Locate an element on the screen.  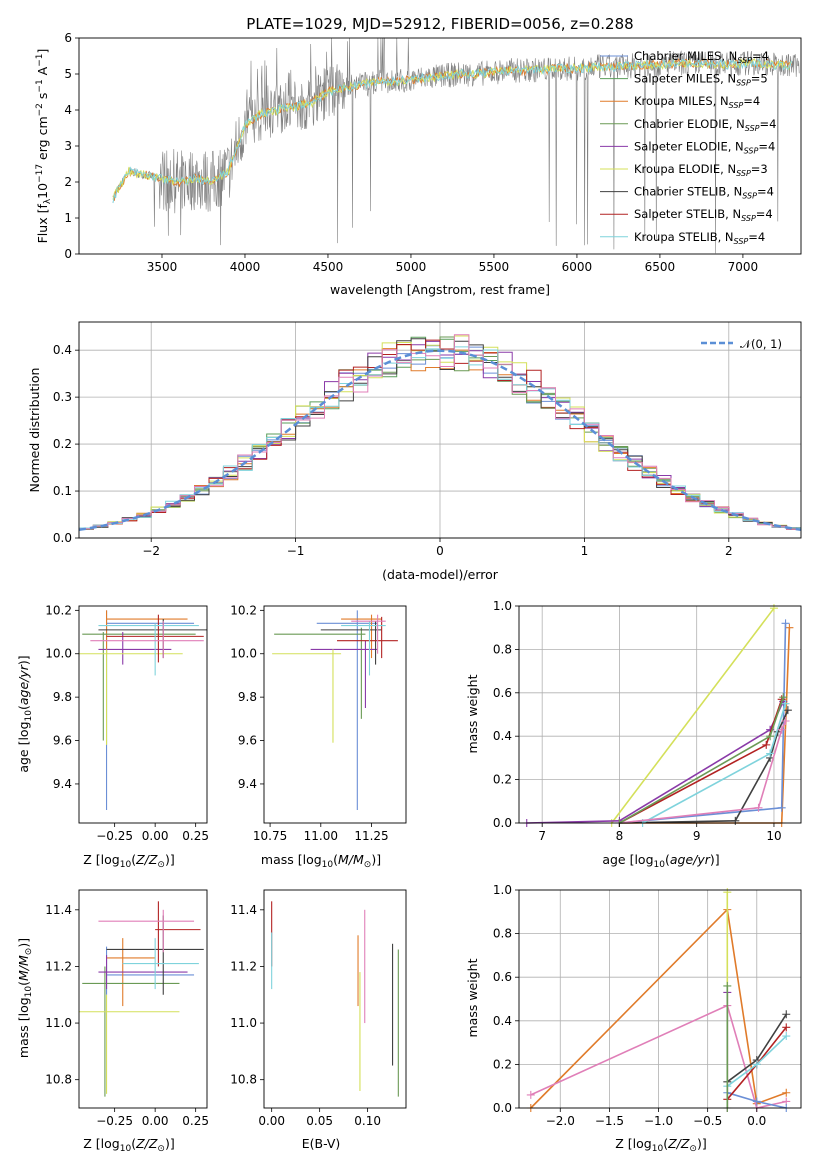
y-tick-label: 10.0 is located at coordinates (243, 654).